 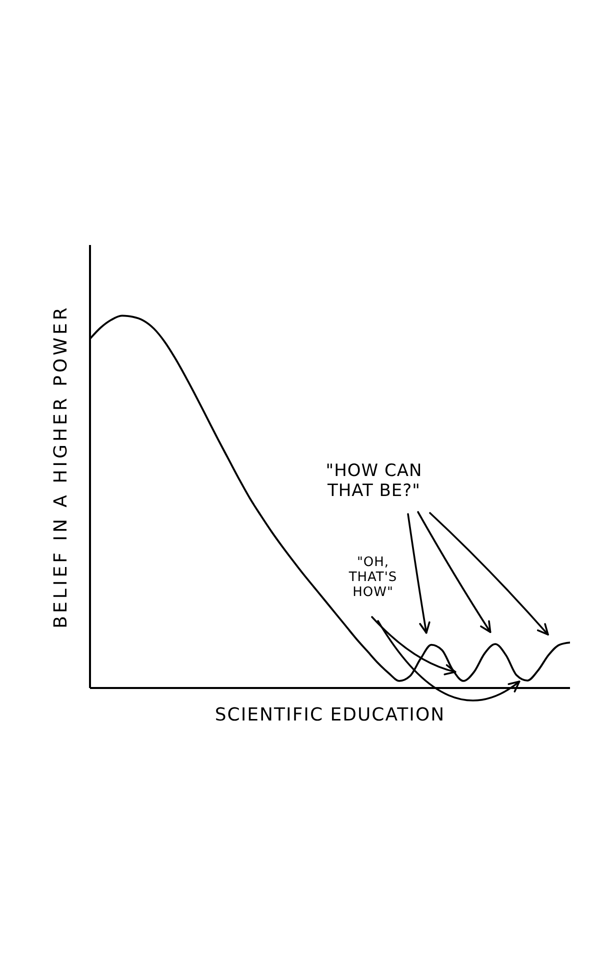 What do you see at coordinates (61, 466) in the screenshot?
I see `y-axis-title: BELIEF IN A HIGHER POWER` at bounding box center [61, 466].